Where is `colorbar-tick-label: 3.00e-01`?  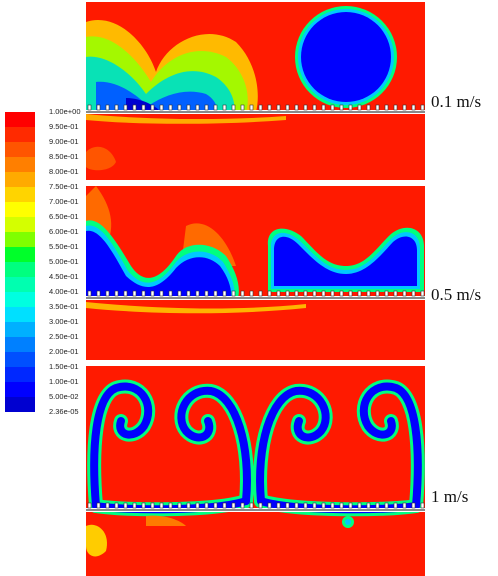
colorbar-tick-label: 3.00e-01 is located at coordinates (64, 321).